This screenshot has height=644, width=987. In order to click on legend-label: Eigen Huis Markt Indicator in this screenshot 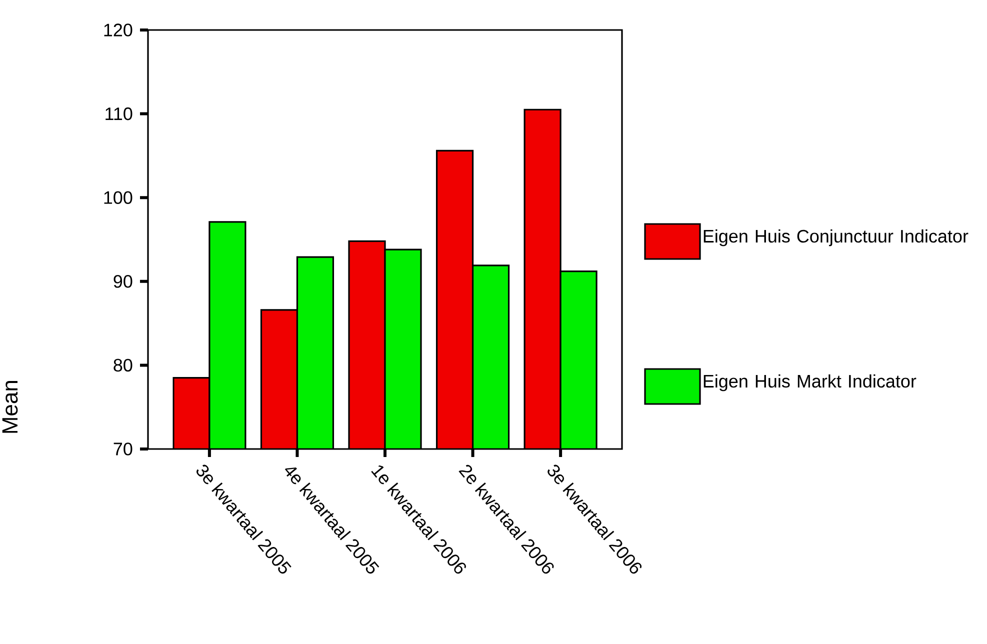, I will do `click(810, 383)`.